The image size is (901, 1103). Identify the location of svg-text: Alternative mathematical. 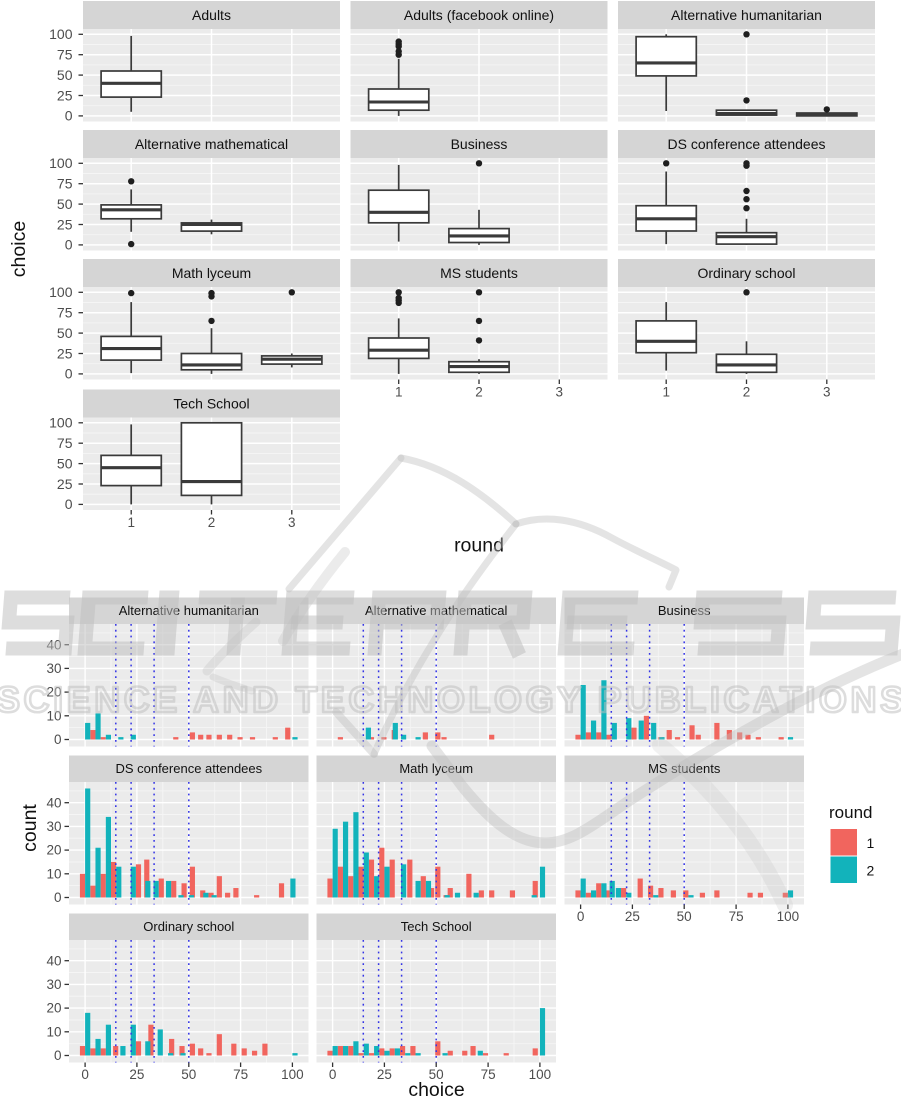
(211, 144).